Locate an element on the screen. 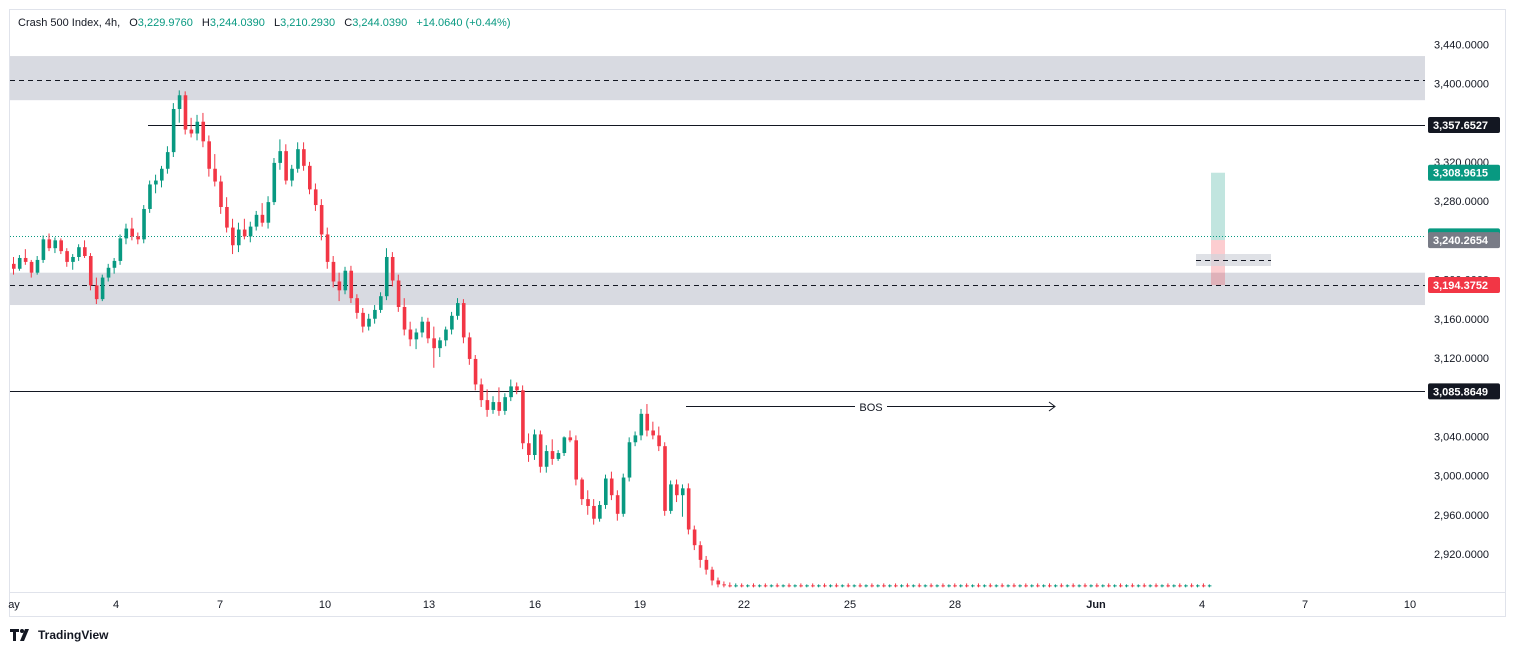 The image size is (1515, 653). open-label: O is located at coordinates (133, 23).